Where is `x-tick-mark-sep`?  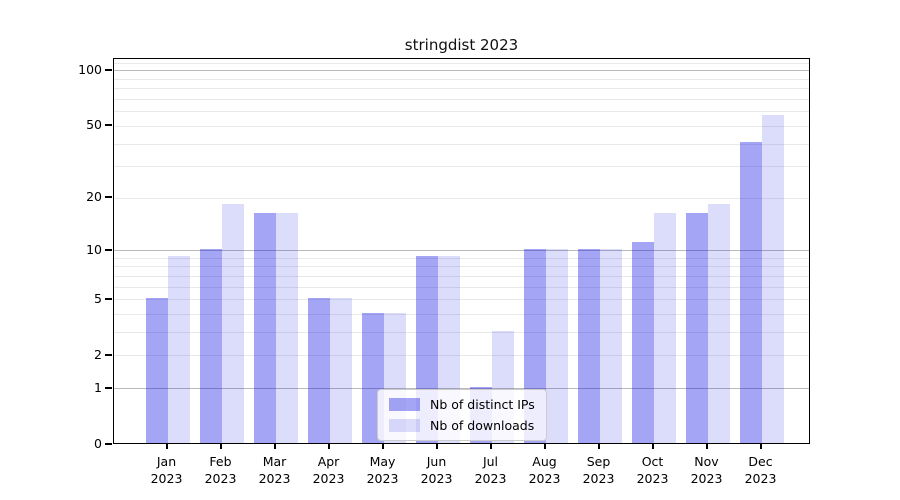 x-tick-mark-sep is located at coordinates (598, 446).